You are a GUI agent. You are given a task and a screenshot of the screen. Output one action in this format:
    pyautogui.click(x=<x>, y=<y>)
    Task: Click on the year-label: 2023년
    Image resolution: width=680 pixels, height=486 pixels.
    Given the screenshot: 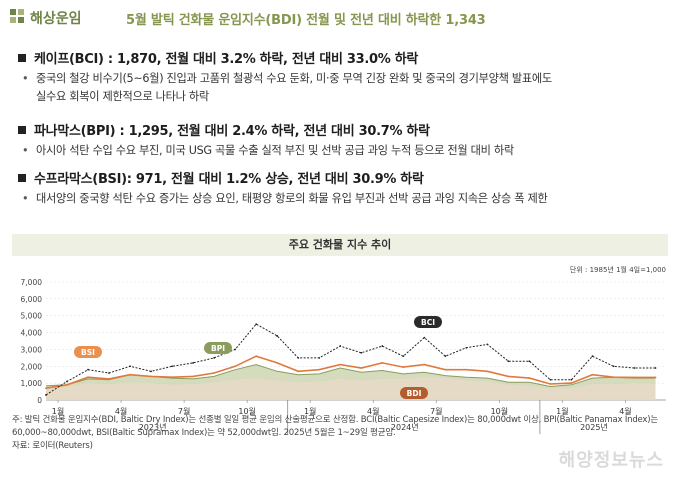 What is the action you would take?
    pyautogui.click(x=153, y=427)
    